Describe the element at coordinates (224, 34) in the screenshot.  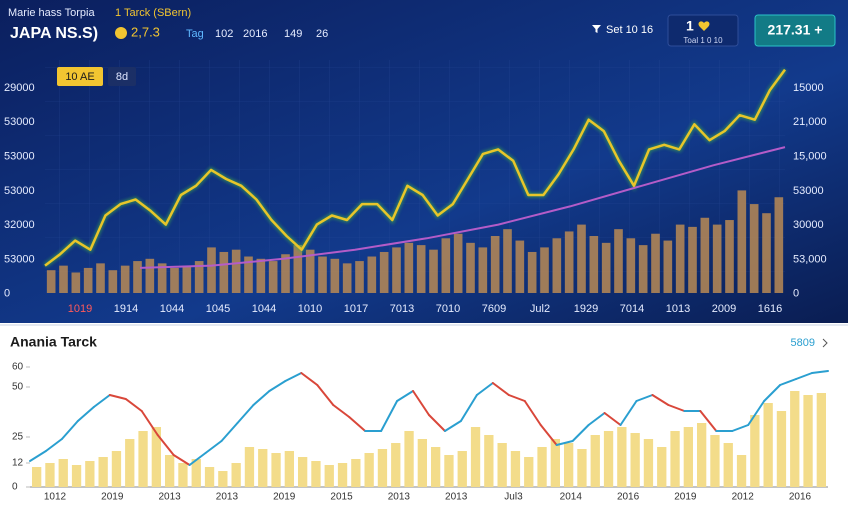
I see `tab: 102` at that location.